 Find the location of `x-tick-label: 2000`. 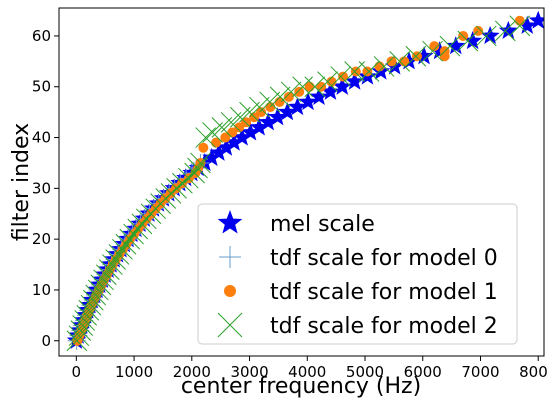

x-tick-label: 2000 is located at coordinates (192, 372).